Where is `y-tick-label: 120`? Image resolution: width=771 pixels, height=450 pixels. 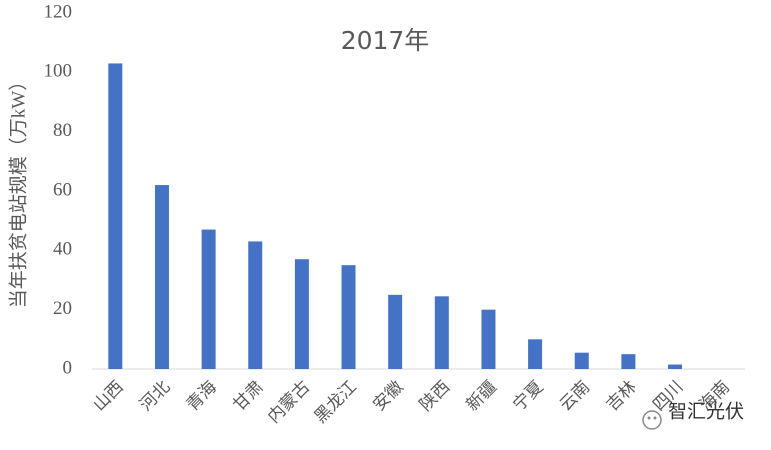 y-tick-label: 120 is located at coordinates (58, 11).